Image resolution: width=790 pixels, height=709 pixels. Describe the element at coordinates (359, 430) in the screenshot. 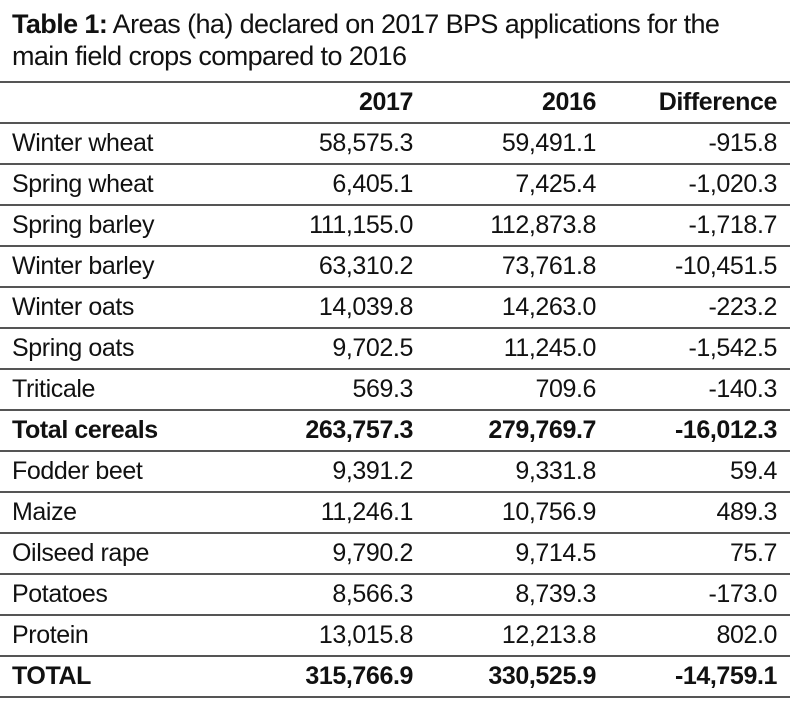

I see `cell-2017: 263,757.3` at that location.